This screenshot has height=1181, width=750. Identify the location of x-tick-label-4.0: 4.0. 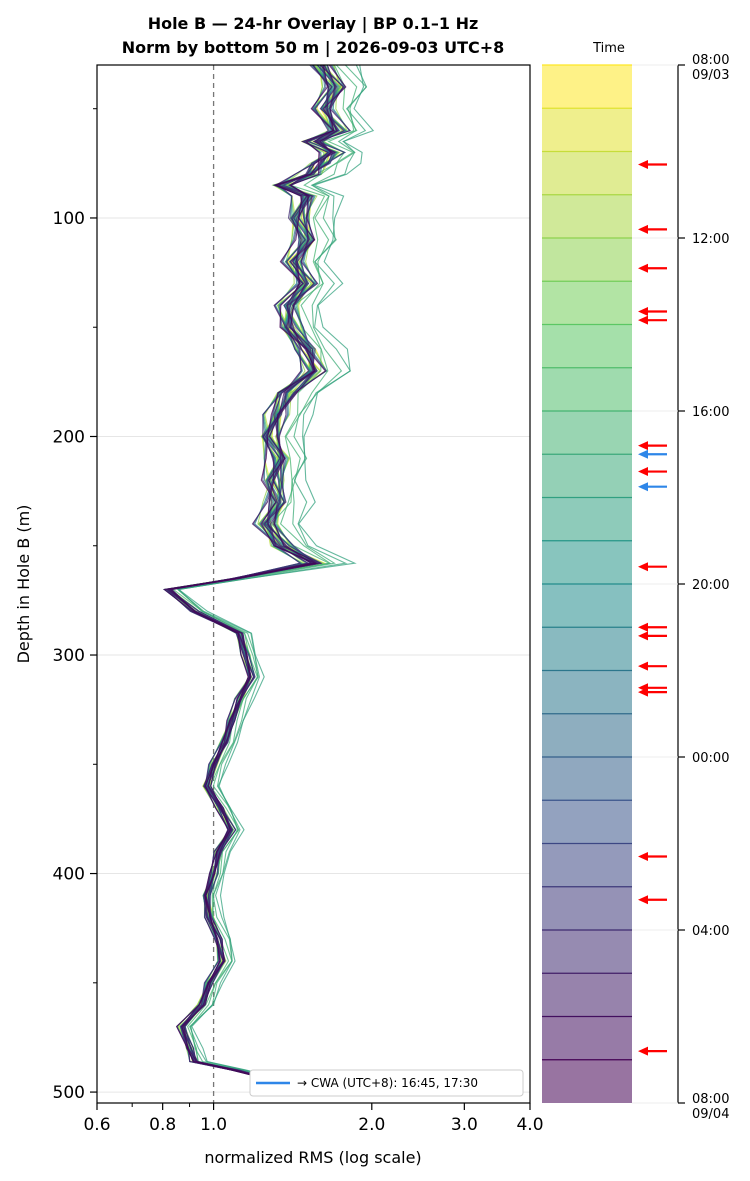
(529, 1125).